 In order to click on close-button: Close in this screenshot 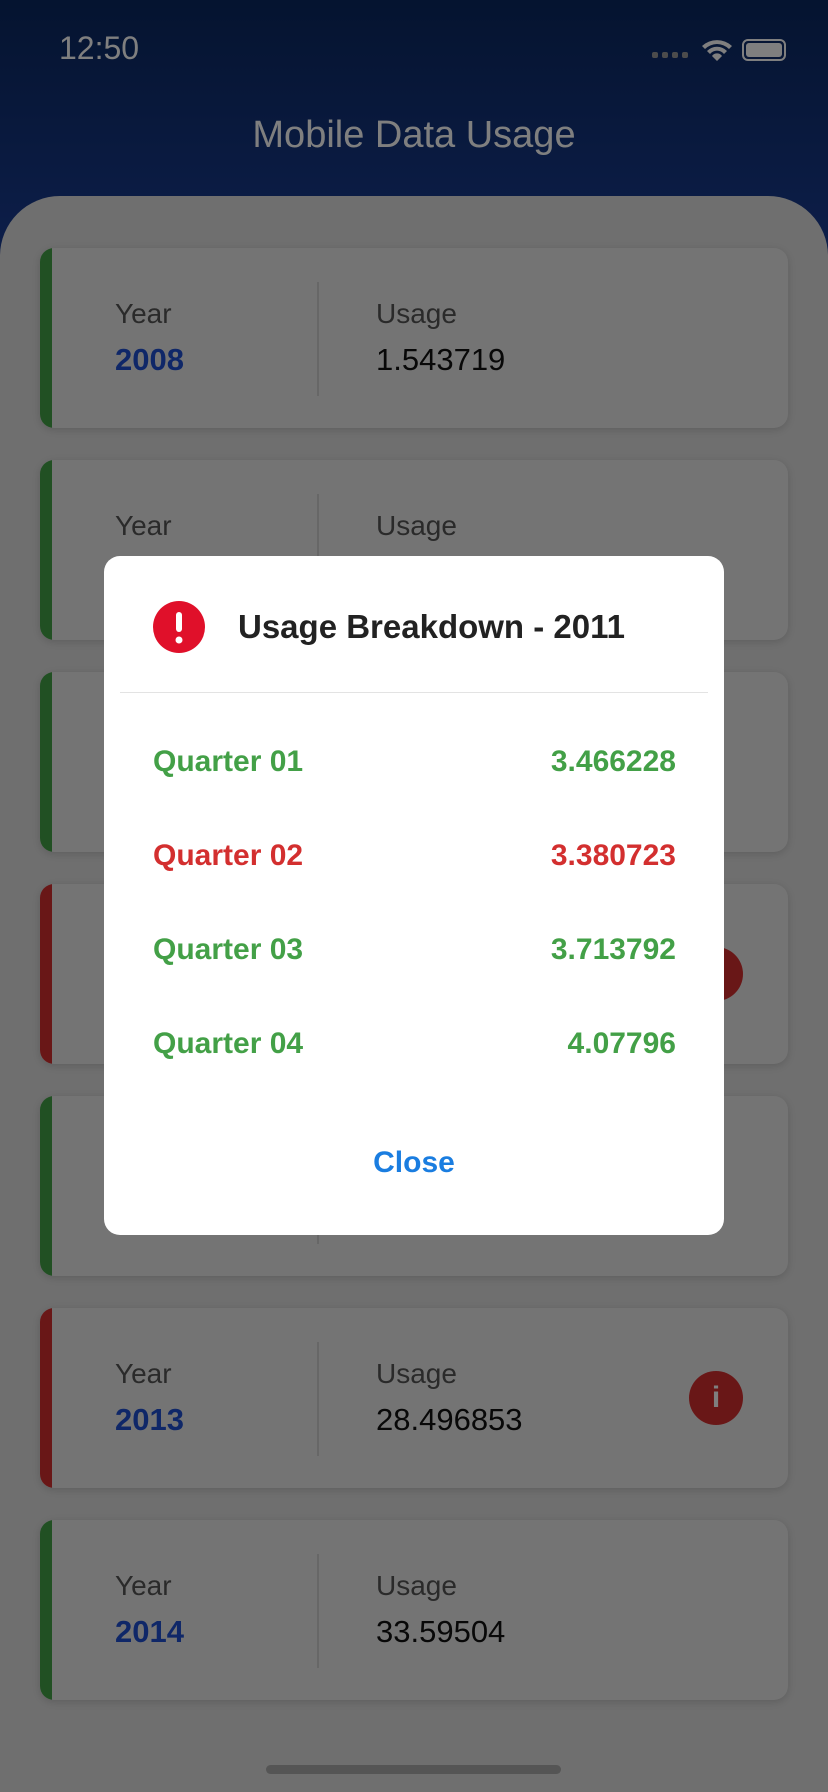, I will do `click(414, 1162)`.